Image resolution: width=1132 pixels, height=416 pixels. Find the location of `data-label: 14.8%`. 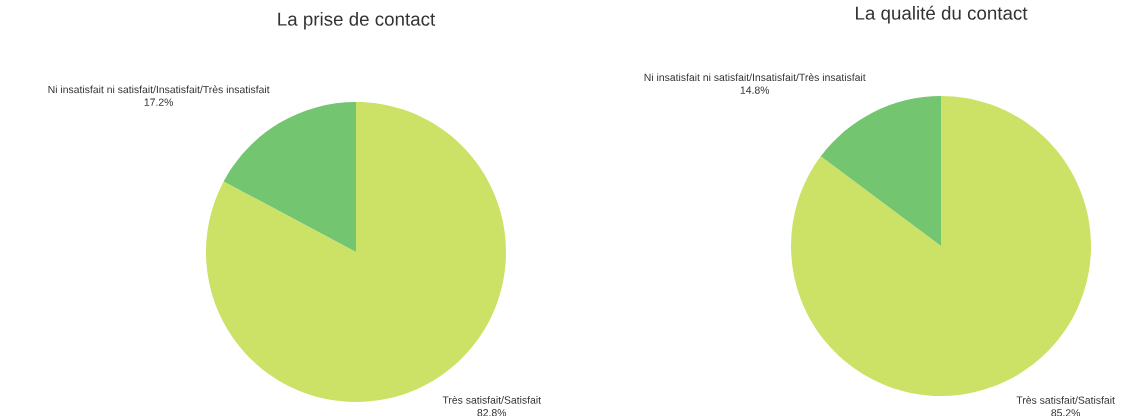

data-label: 14.8% is located at coordinates (755, 90).